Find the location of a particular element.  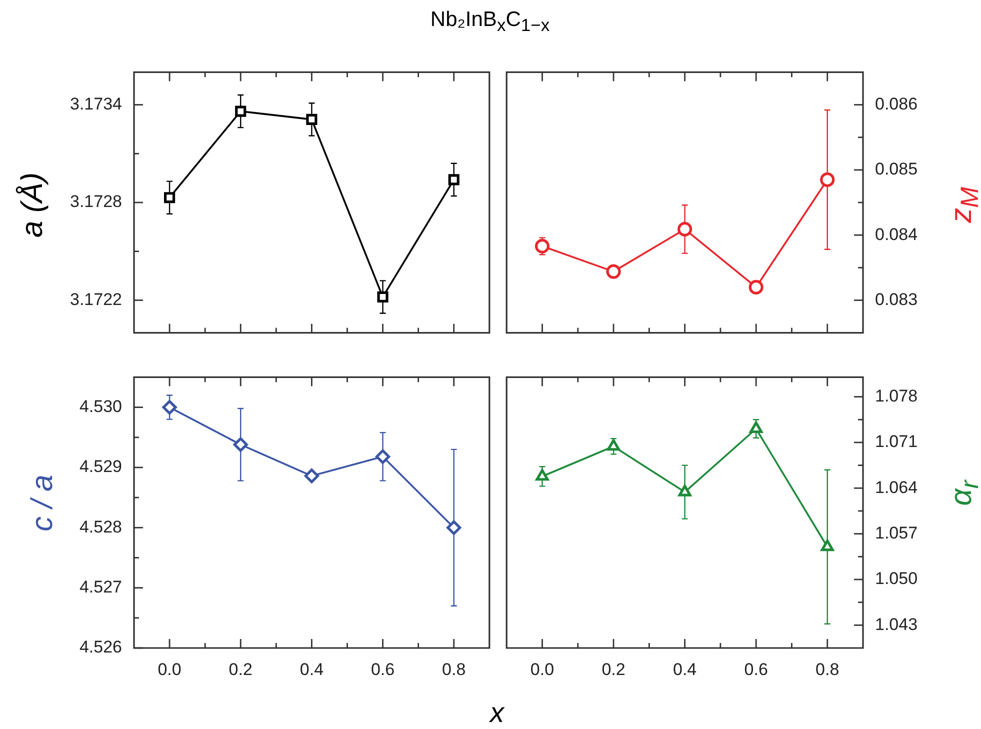

y-tick-label: 4.526 is located at coordinates (100, 647).